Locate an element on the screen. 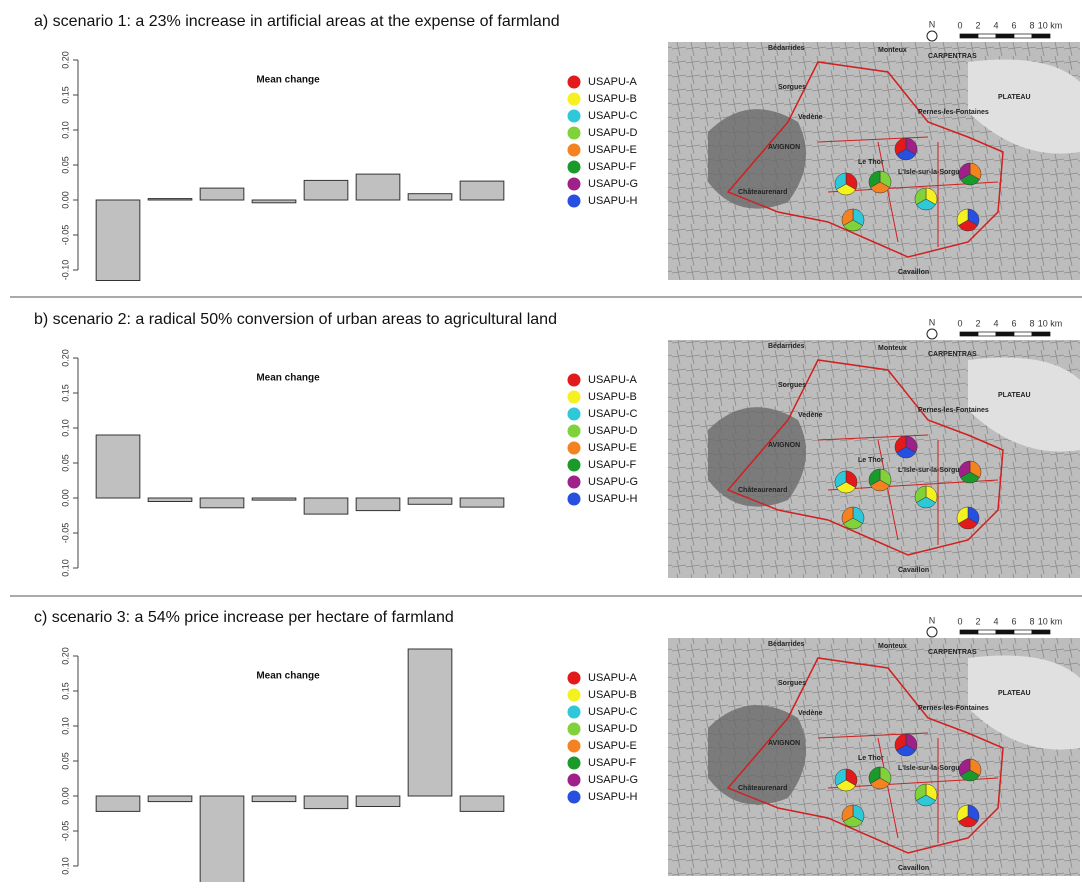  y-tick-label: 0.20 is located at coordinates (65, 656).